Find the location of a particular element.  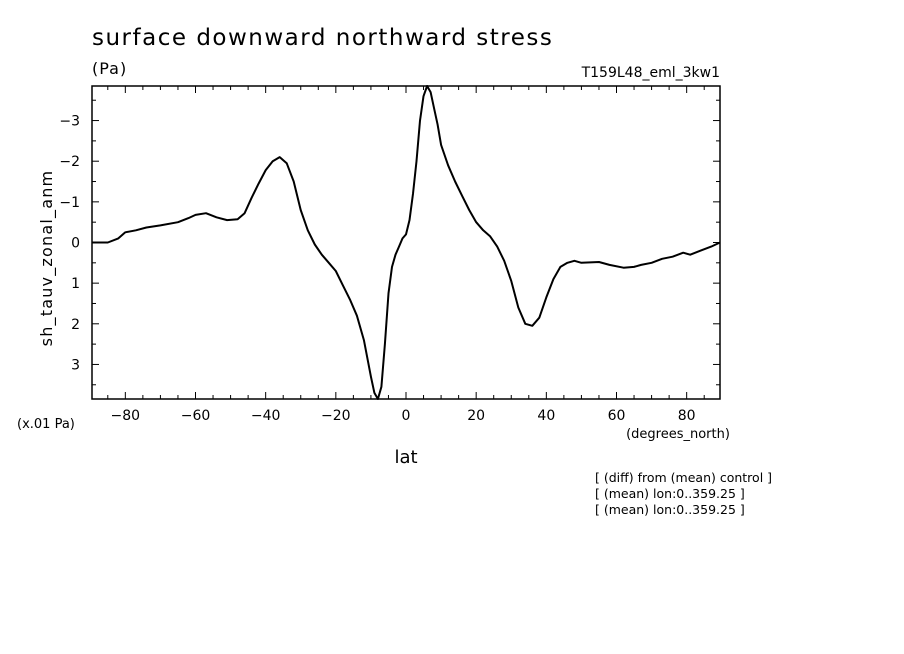

y-tick-label: 2 is located at coordinates (75, 325).